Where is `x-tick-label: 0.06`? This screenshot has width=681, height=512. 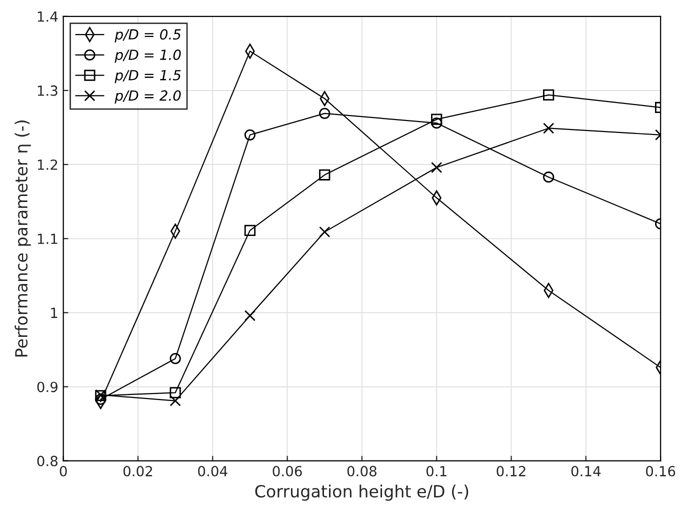 x-tick-label: 0.06 is located at coordinates (287, 471).